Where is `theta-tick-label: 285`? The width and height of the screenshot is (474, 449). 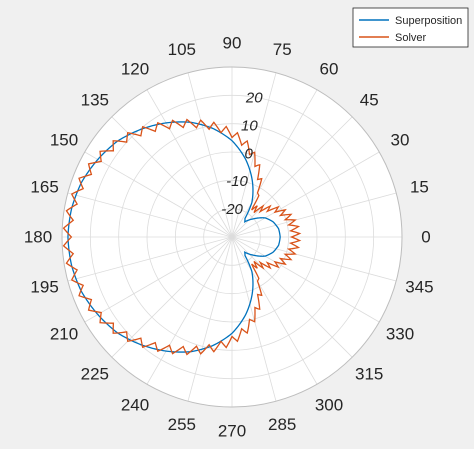 theta-tick-label: 285 is located at coordinates (282, 424).